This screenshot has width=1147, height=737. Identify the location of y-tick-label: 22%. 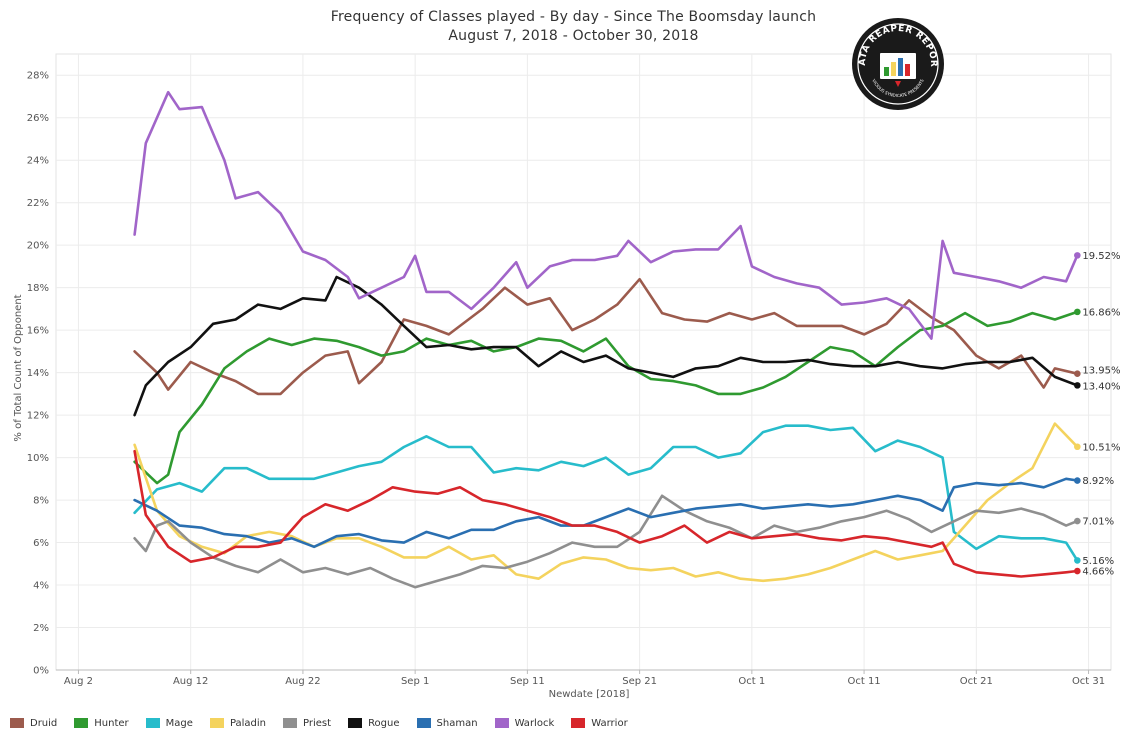
(38, 203).